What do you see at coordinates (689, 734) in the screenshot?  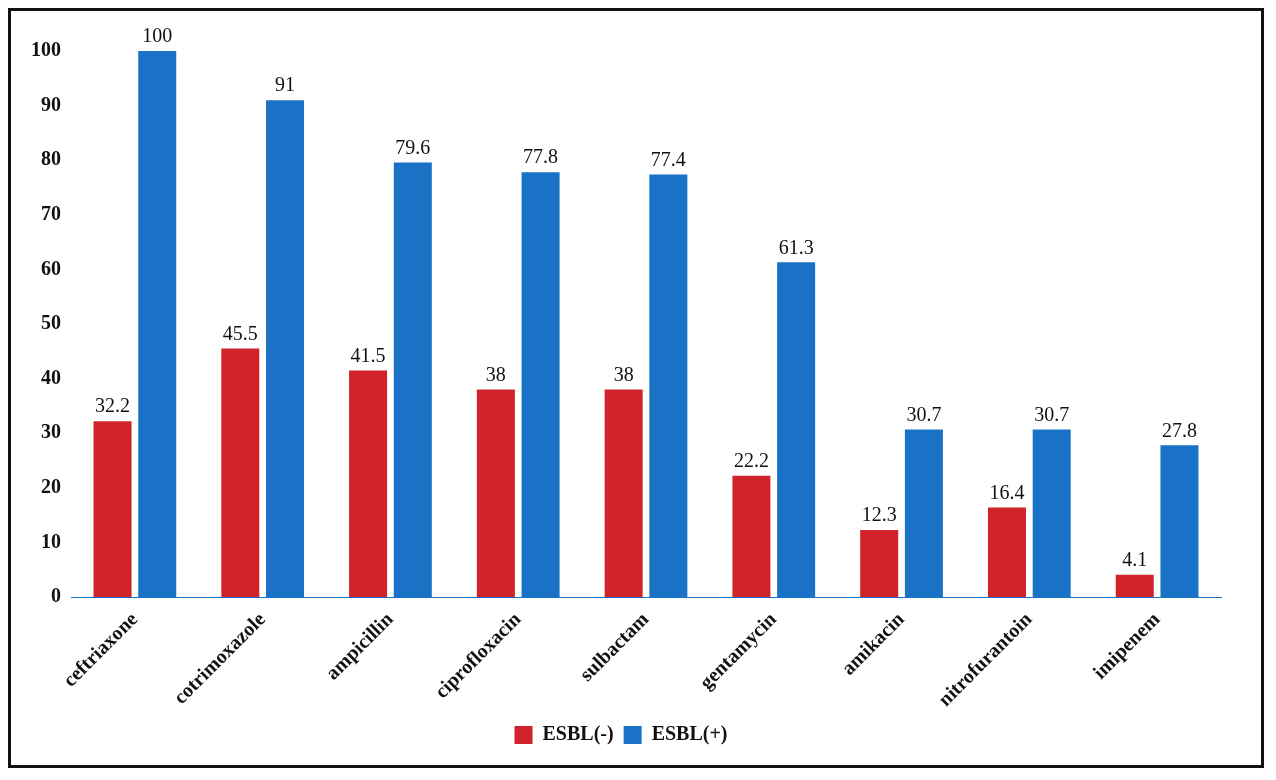 I see `legend-label: ESBL(+)` at bounding box center [689, 734].